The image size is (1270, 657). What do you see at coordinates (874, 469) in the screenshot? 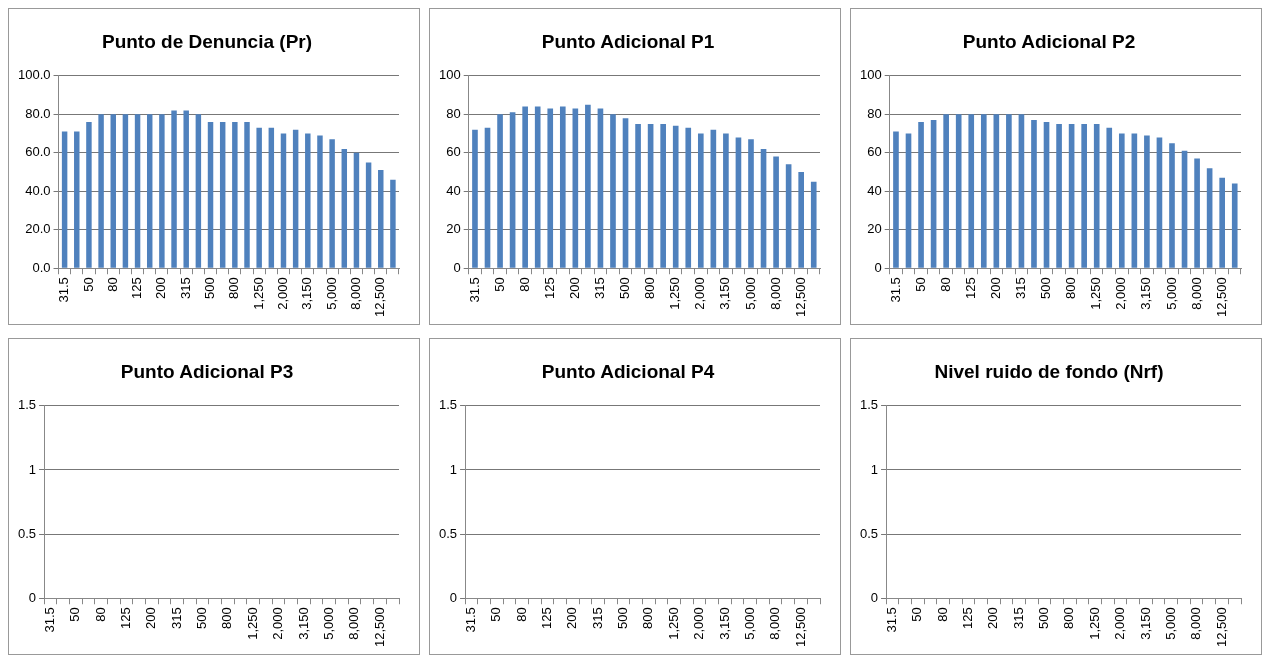
I see `y-tick-label: 1` at bounding box center [874, 469].